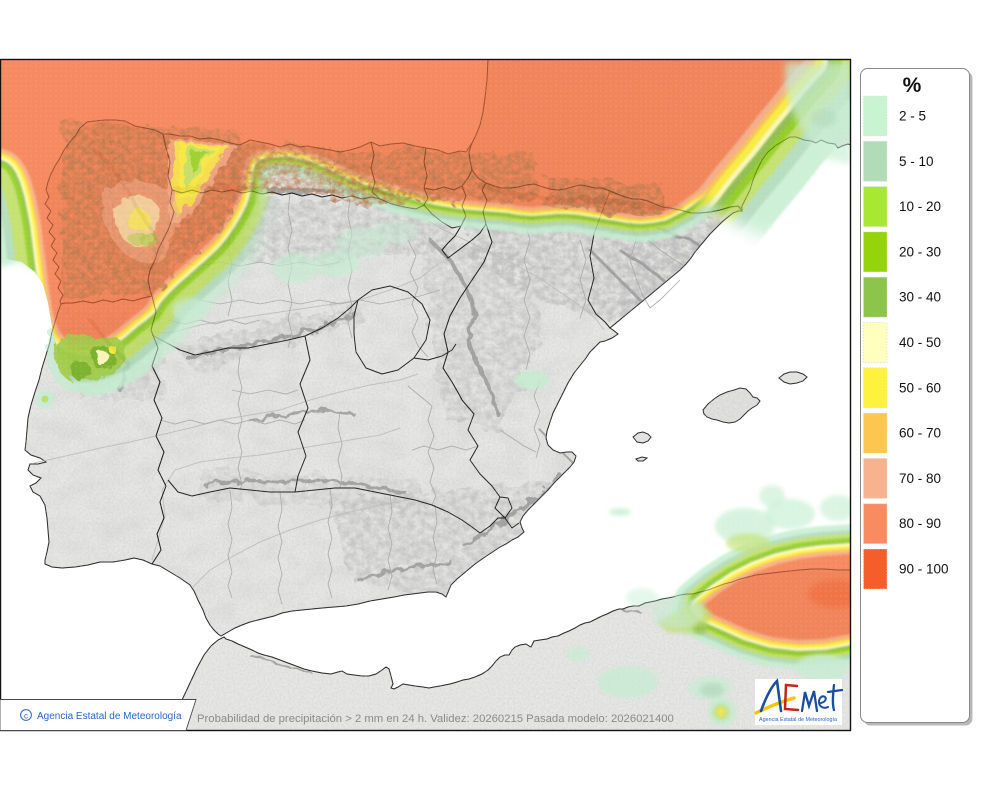 This screenshot has width=1000, height=790. What do you see at coordinates (912, 116) in the screenshot?
I see `svg-text: 2 - 5` at bounding box center [912, 116].